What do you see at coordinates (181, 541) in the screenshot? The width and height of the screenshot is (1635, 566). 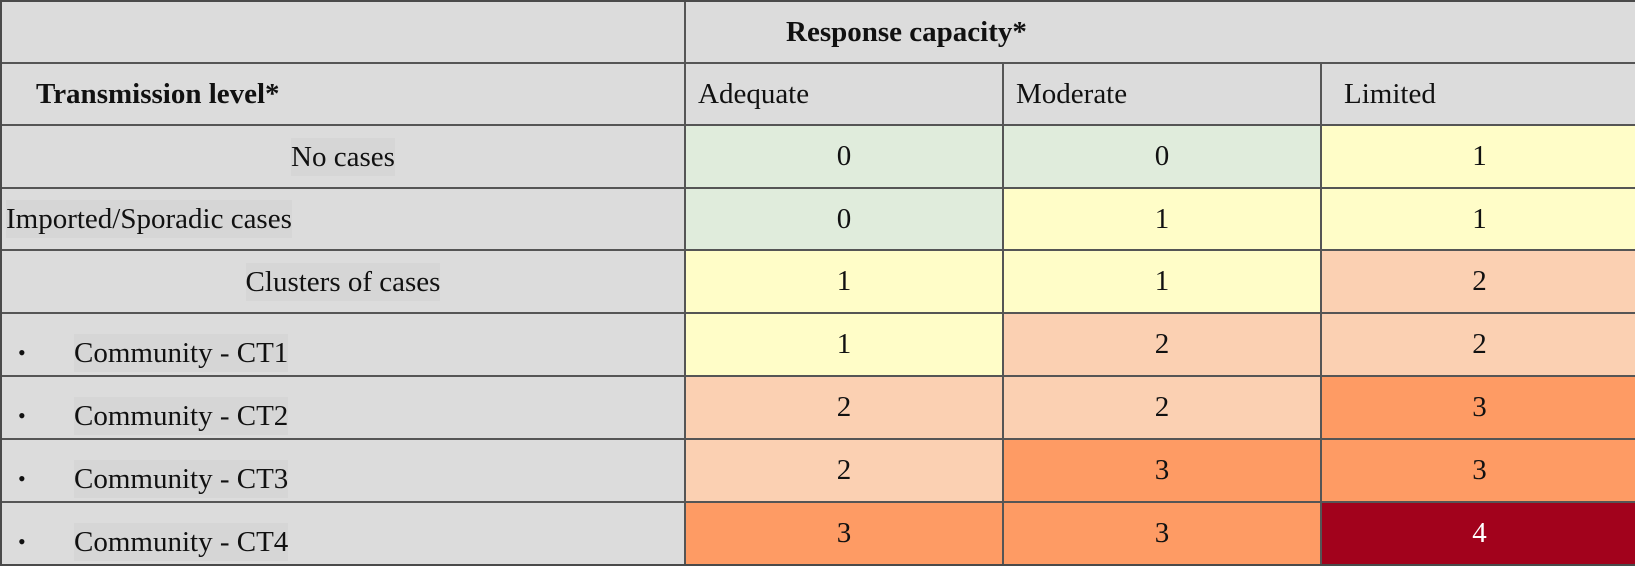 I see `row-label-text: Community - CT4` at bounding box center [181, 541].